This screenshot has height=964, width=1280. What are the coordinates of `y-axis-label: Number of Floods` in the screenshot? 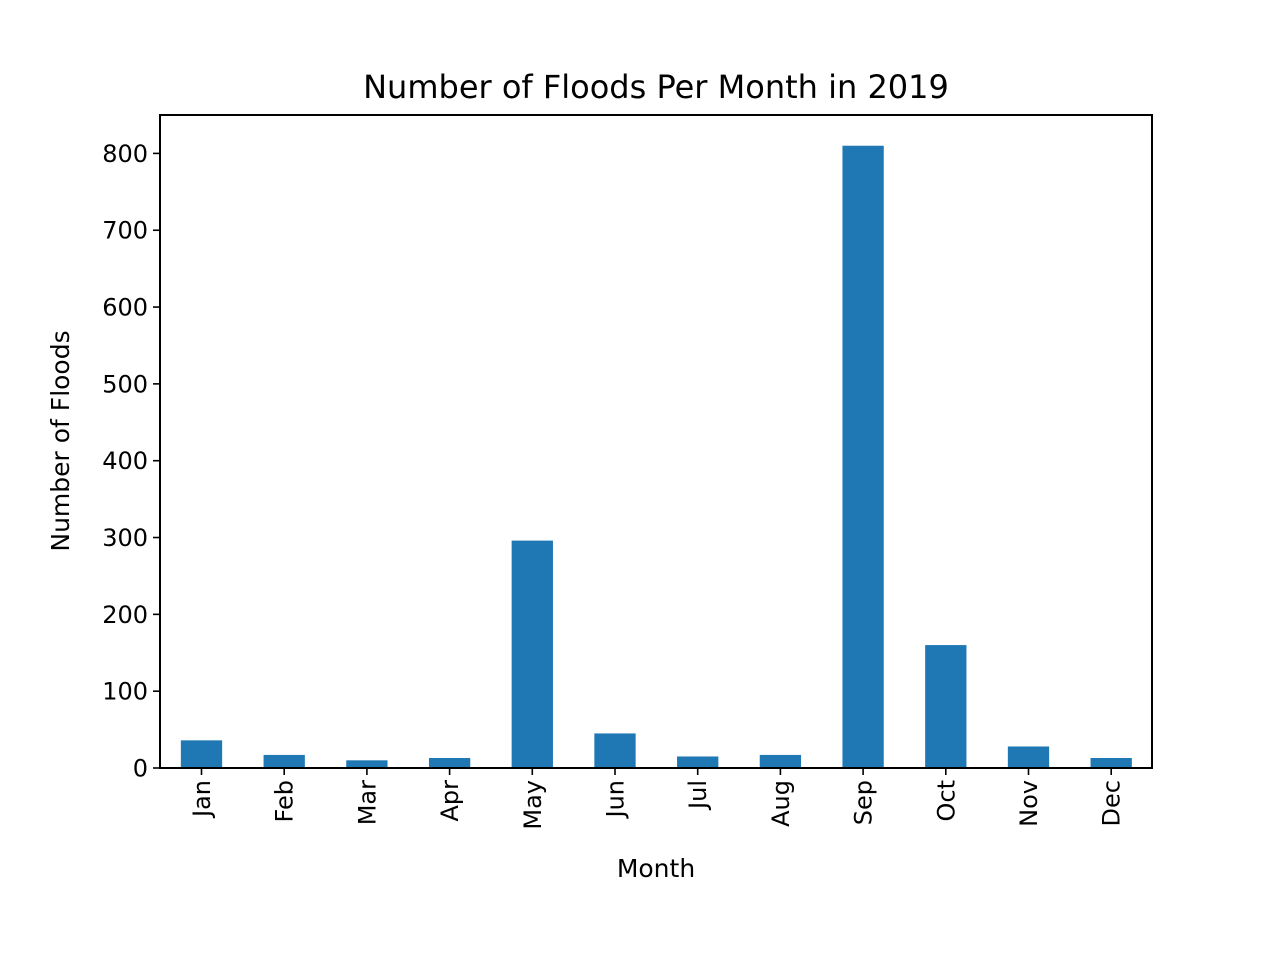 It's located at (60, 440).